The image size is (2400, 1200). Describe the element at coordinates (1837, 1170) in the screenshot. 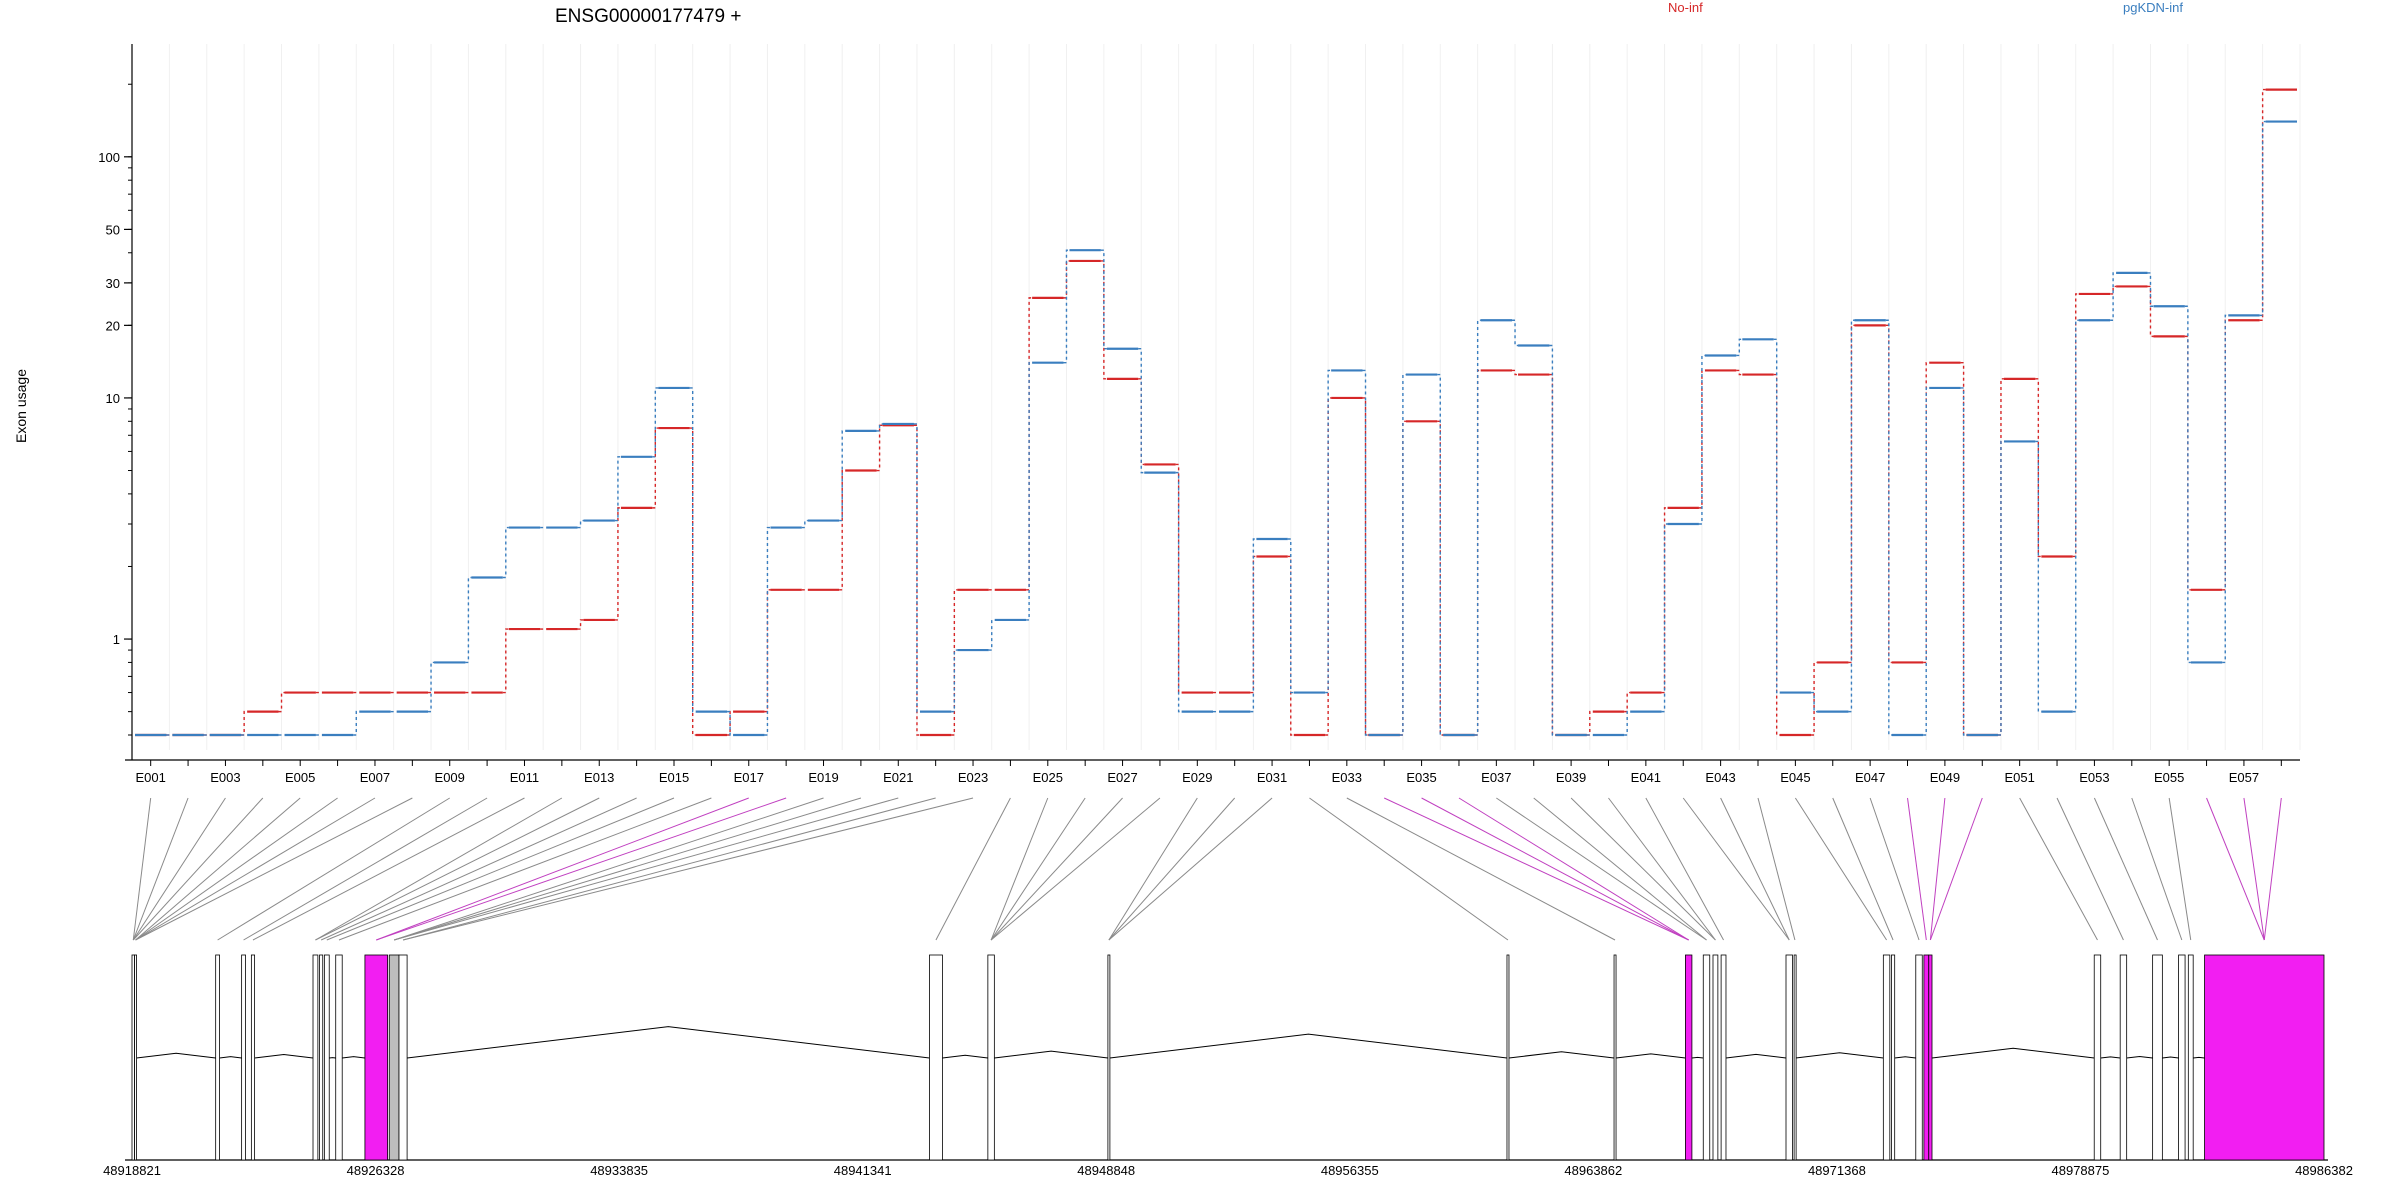

I see `coordinate-label: 48971368` at that location.